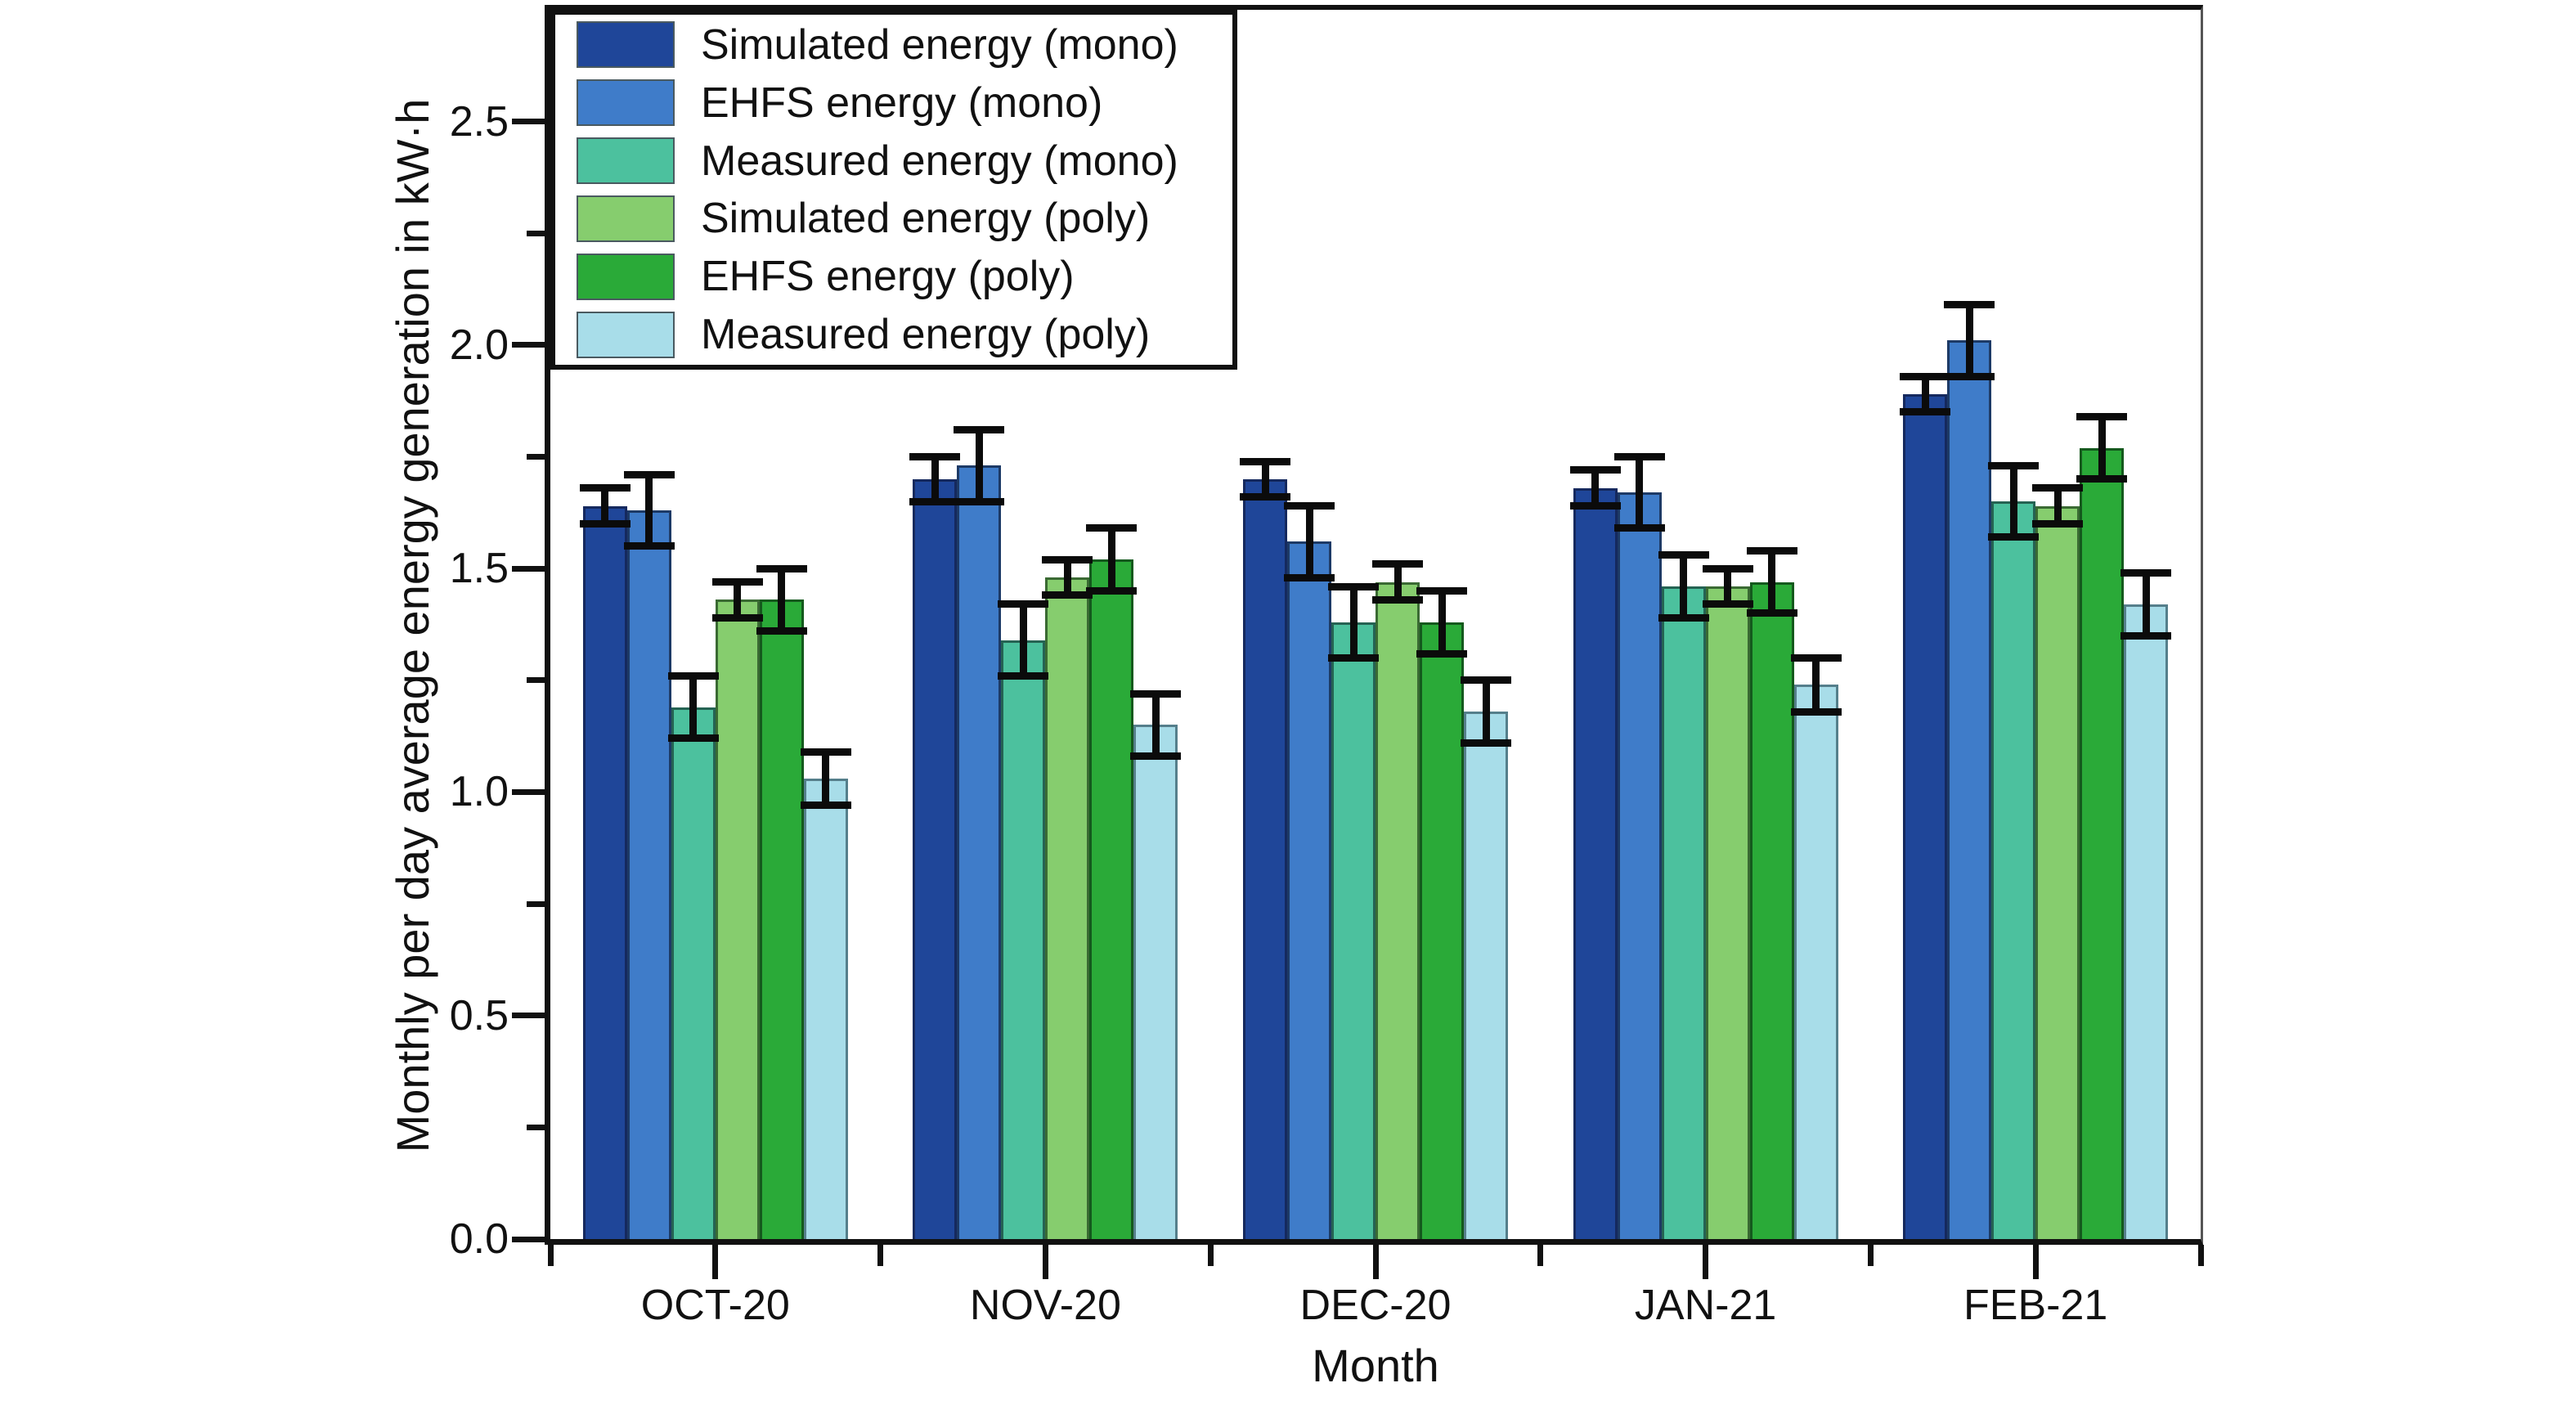 This screenshot has height=1401, width=2576. I want to click on legend-label: Simulated energy (mono), so click(940, 44).